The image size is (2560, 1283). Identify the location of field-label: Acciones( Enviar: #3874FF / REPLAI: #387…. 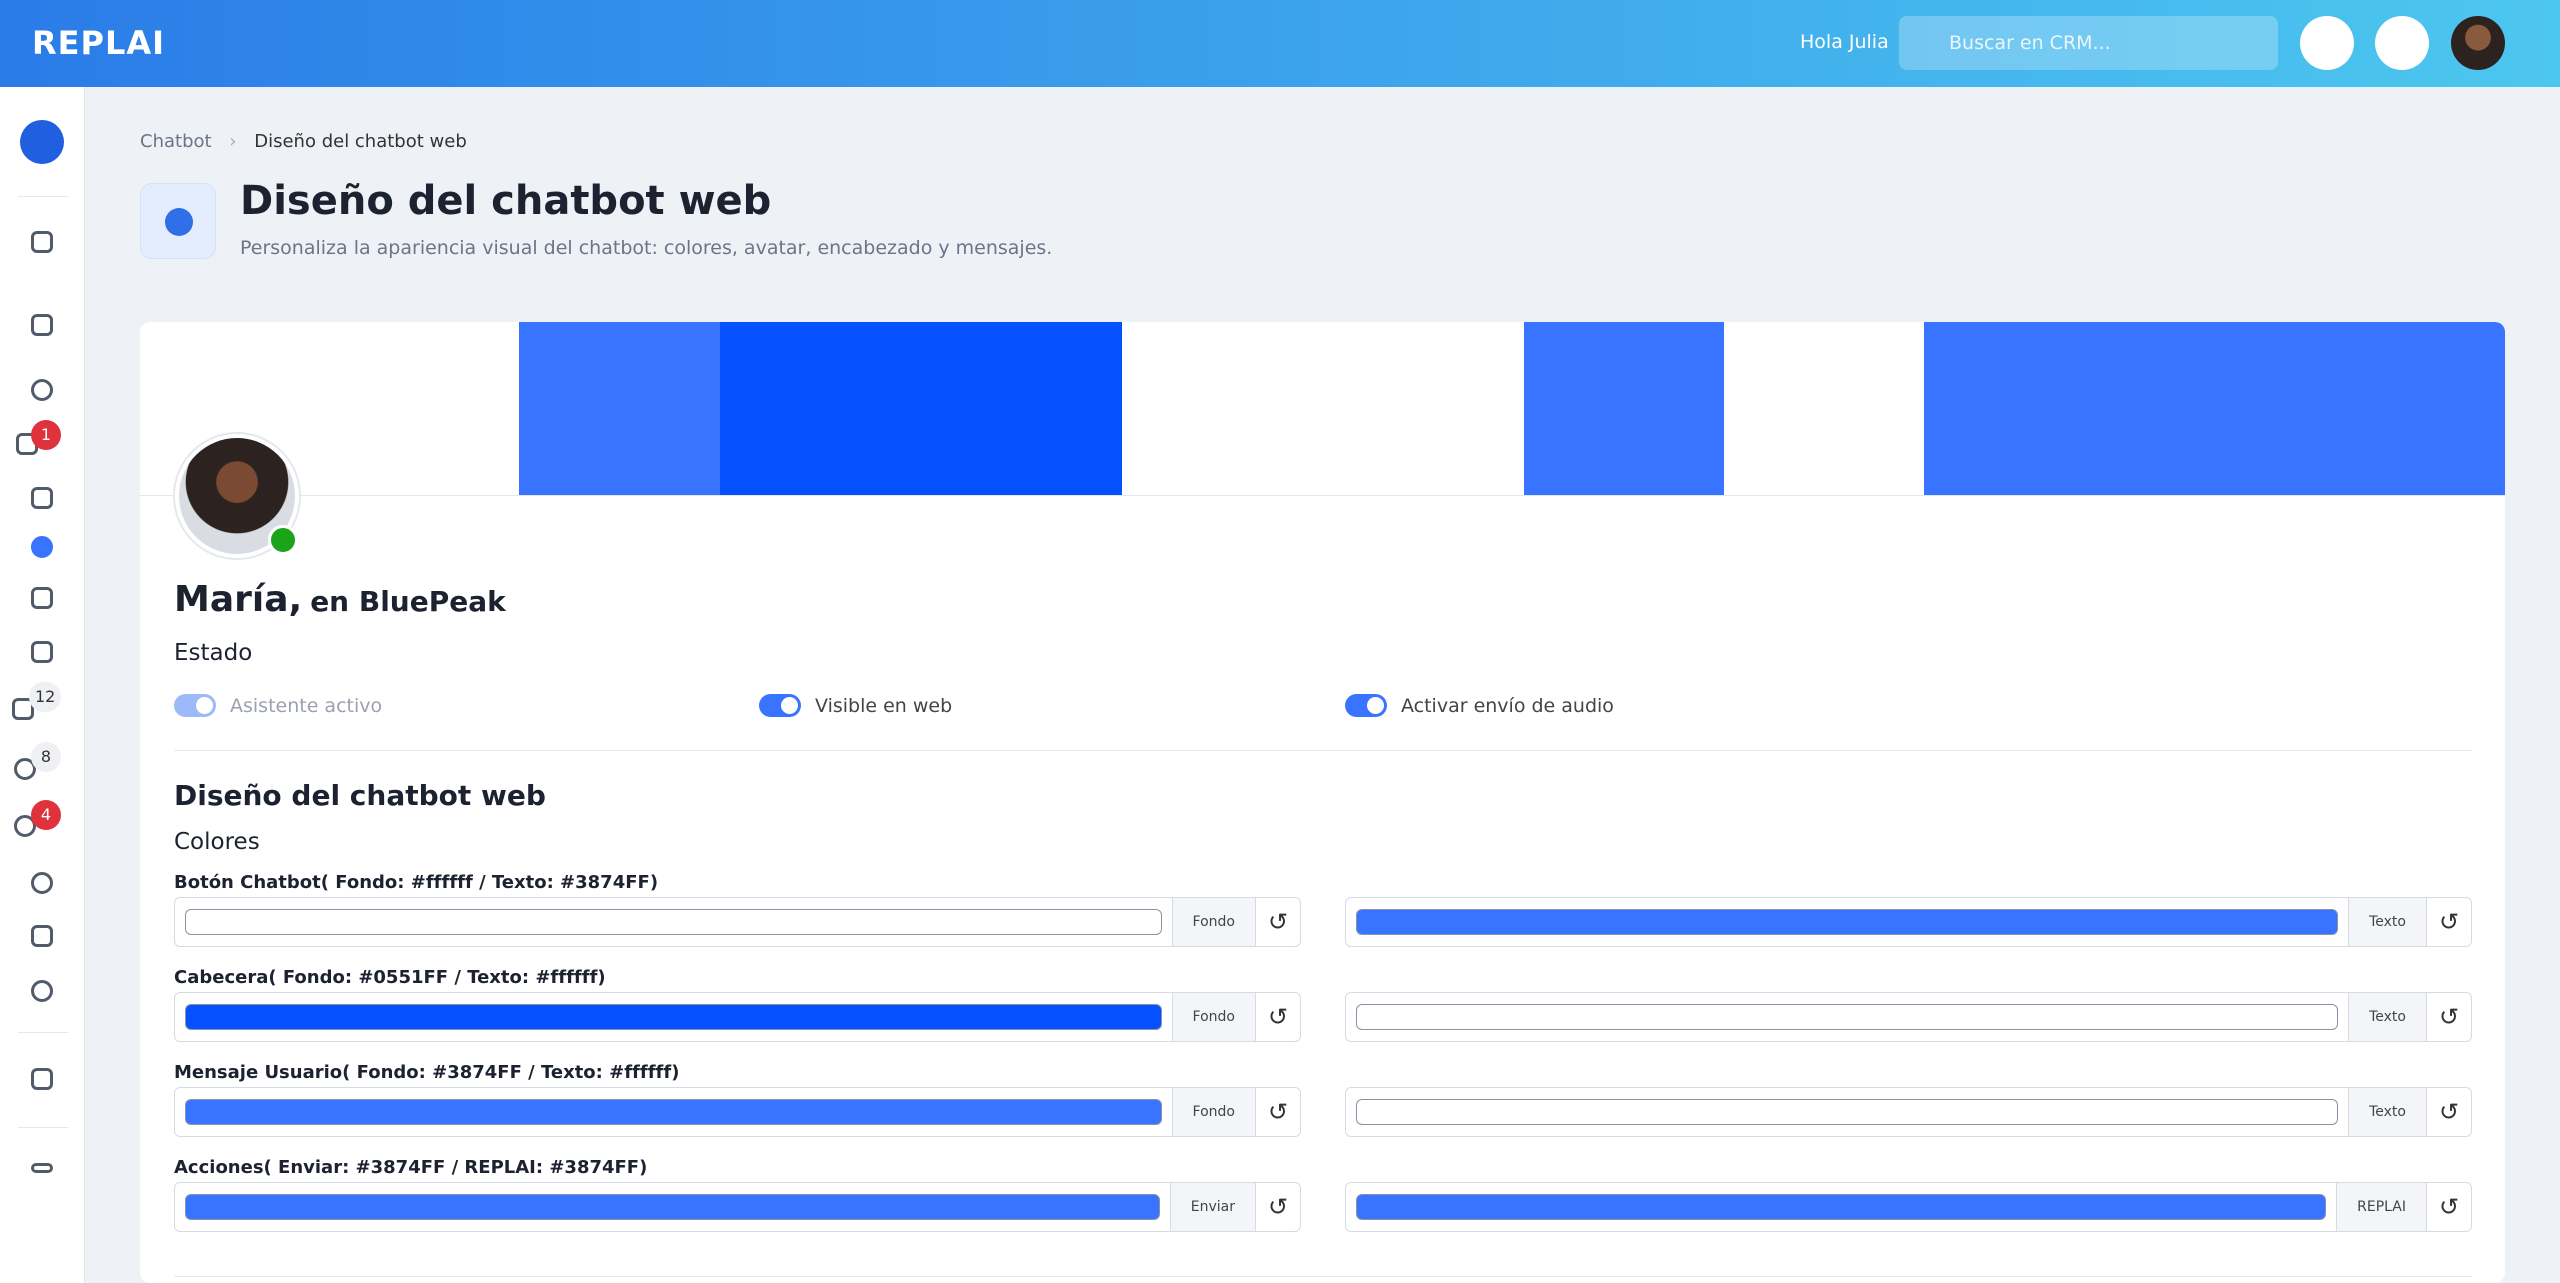
(410, 1167).